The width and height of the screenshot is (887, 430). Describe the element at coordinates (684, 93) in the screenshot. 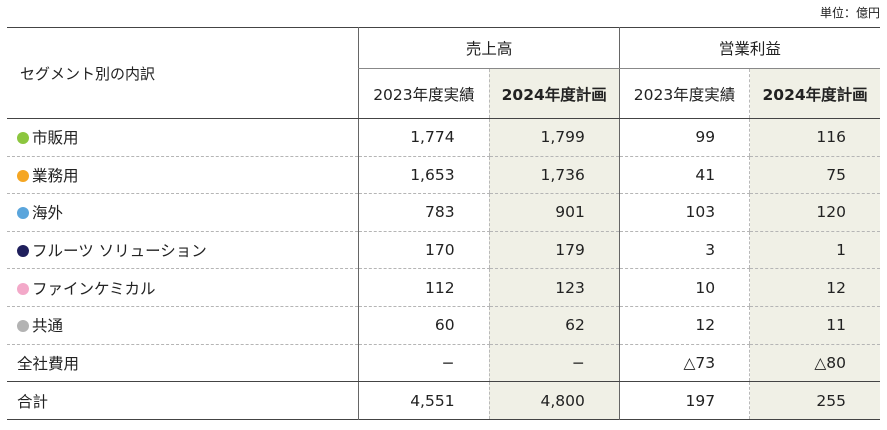

I see `profit-2023-actual-header: 2023年度実績` at that location.